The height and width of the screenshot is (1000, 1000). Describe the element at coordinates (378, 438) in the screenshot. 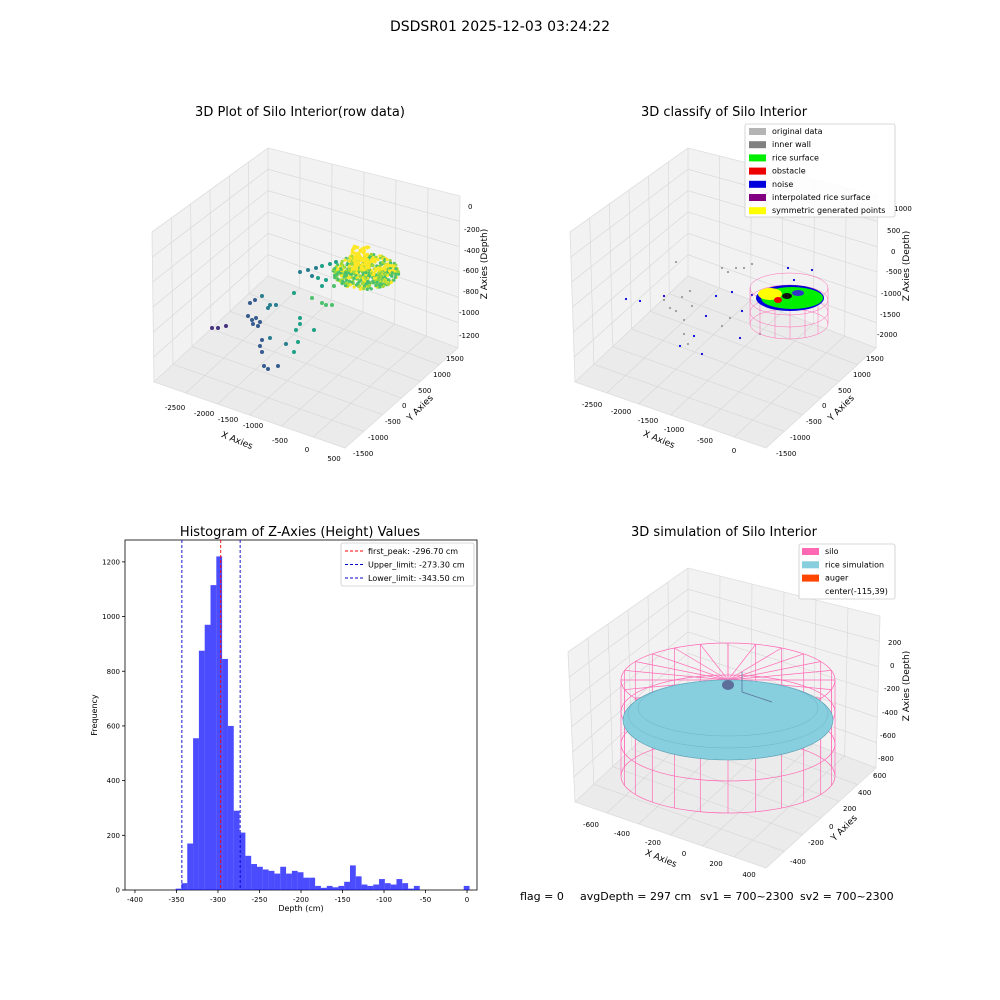

I see `raw-ytick: -1000` at that location.